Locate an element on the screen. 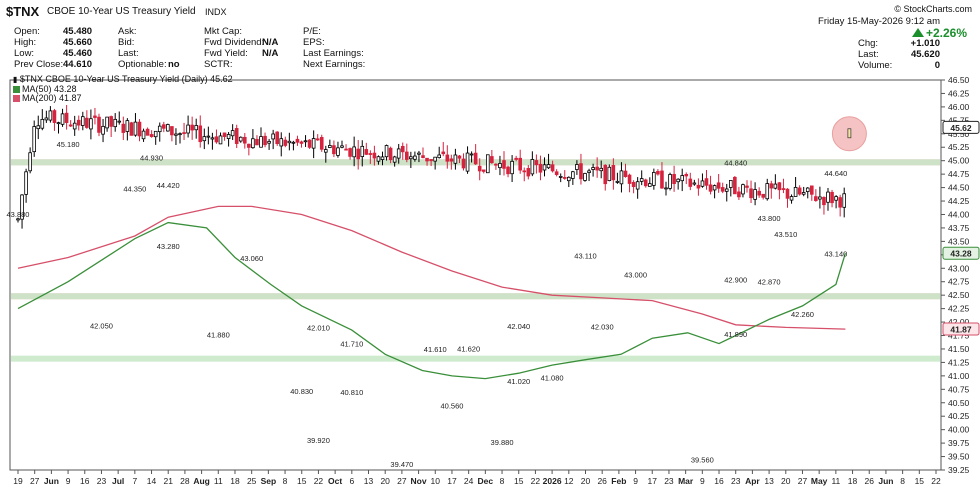 The image size is (980, 489). y-tick-label: 41.50 is located at coordinates (959, 349).